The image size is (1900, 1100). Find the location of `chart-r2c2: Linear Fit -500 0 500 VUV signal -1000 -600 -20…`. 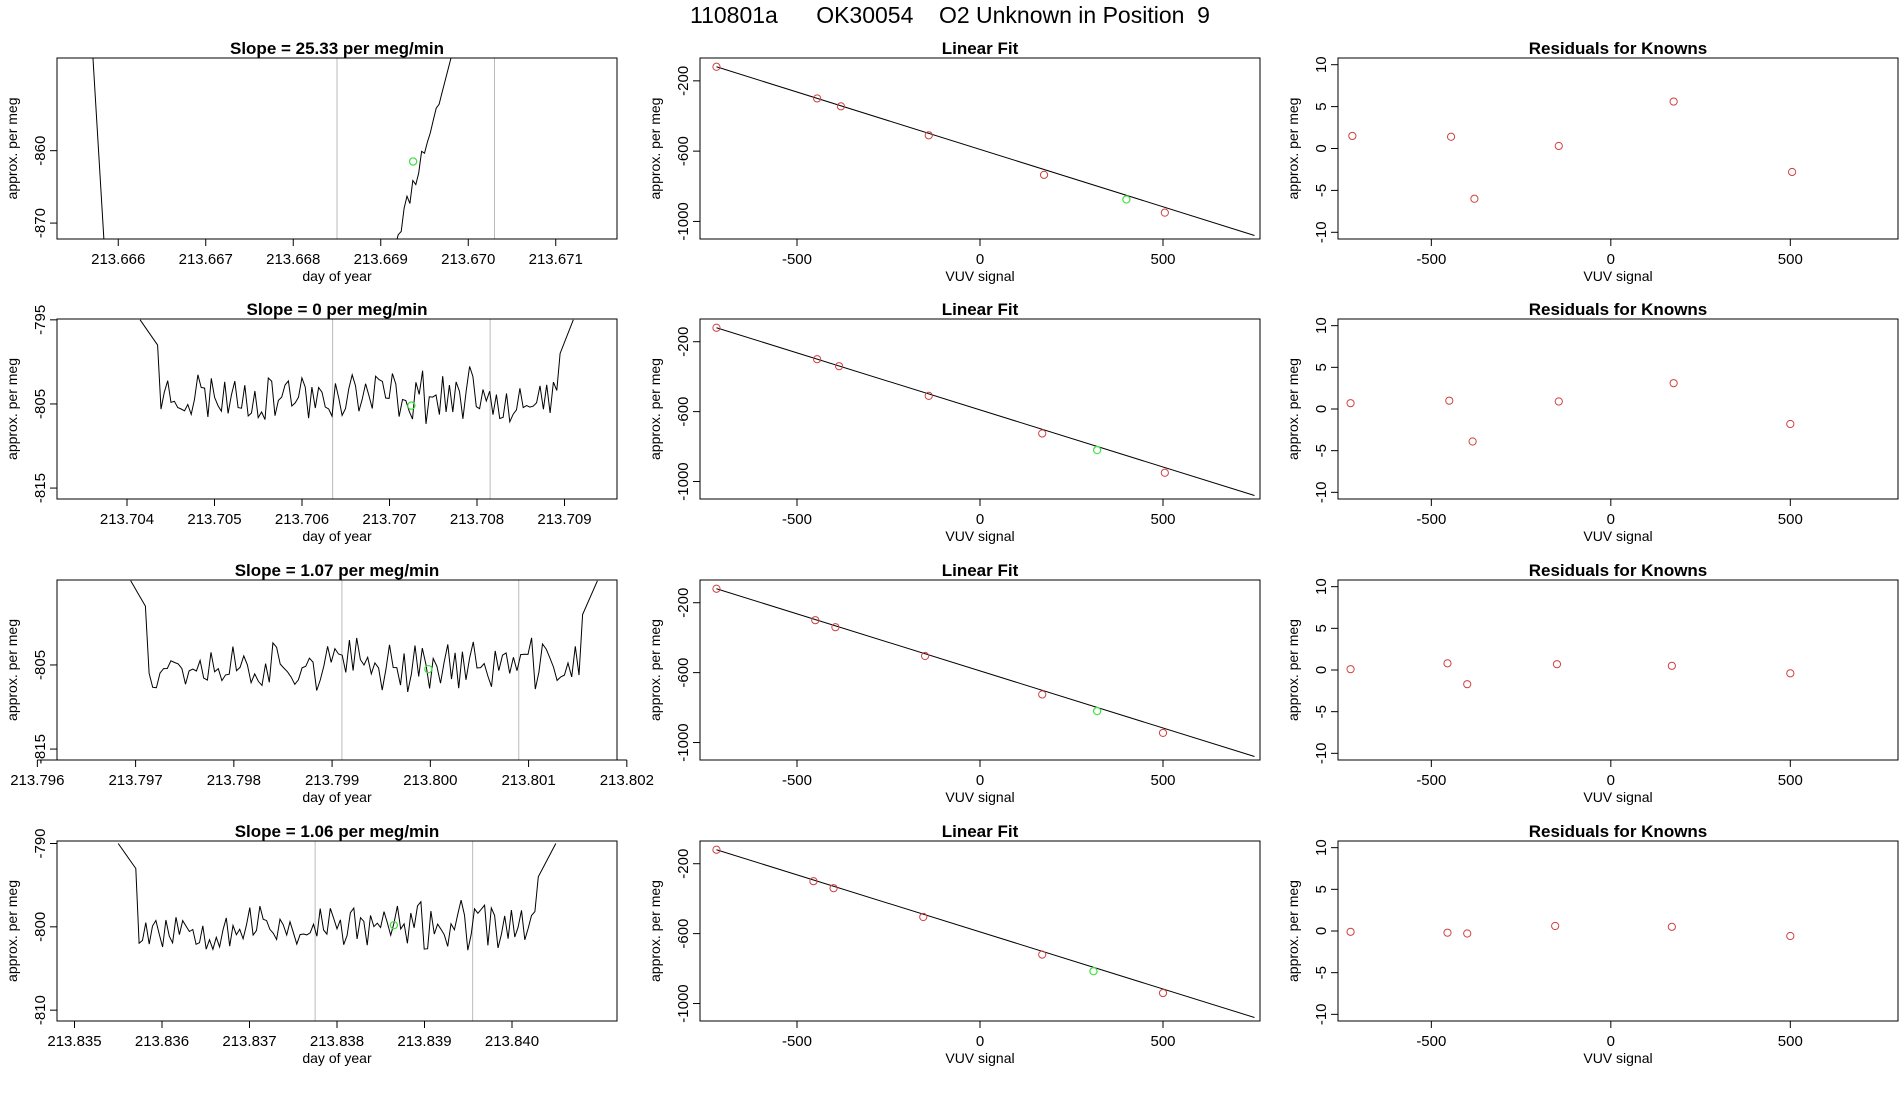

chart-r2c2: Linear Fit -500 0 500 VUV signal -1000 -600 -20… is located at coordinates (954, 422).